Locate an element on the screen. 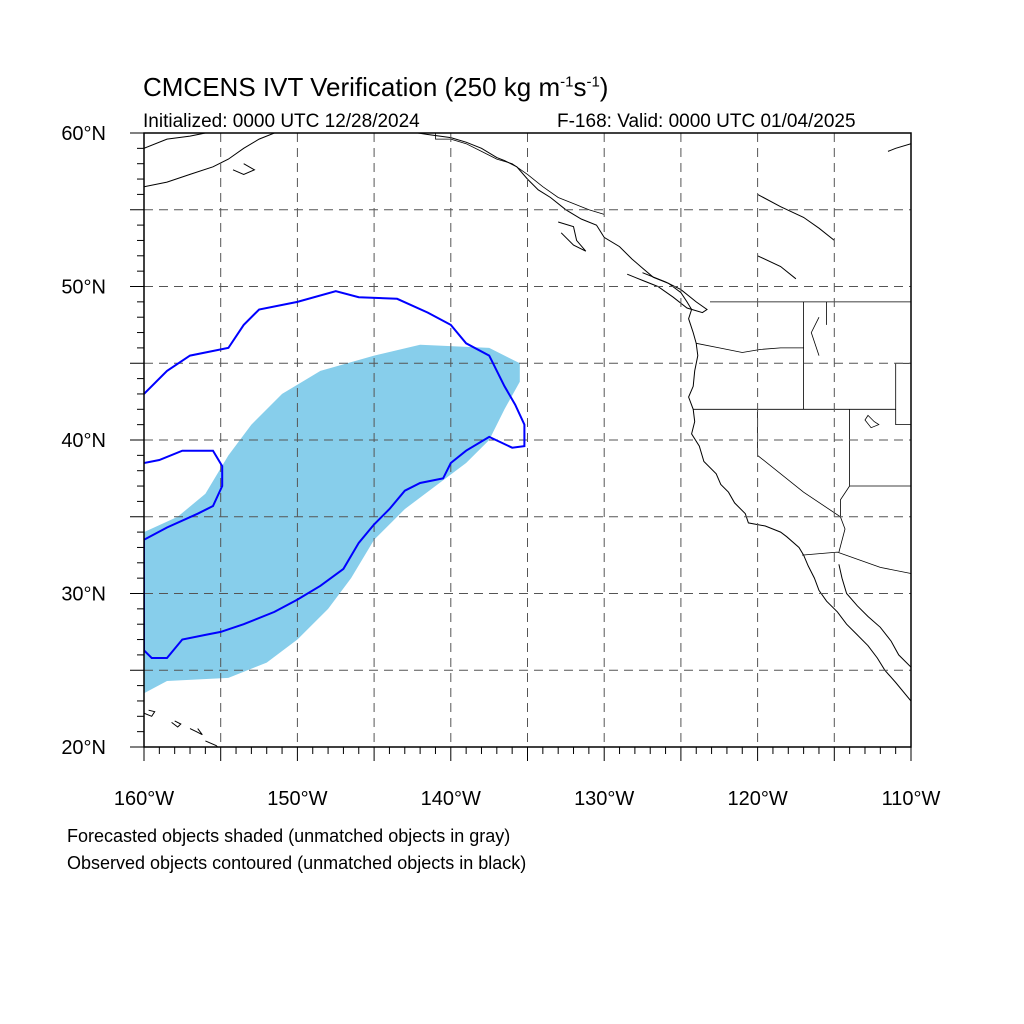 This screenshot has width=1024, height=1024. observed-object-contour is located at coordinates (335, 474).